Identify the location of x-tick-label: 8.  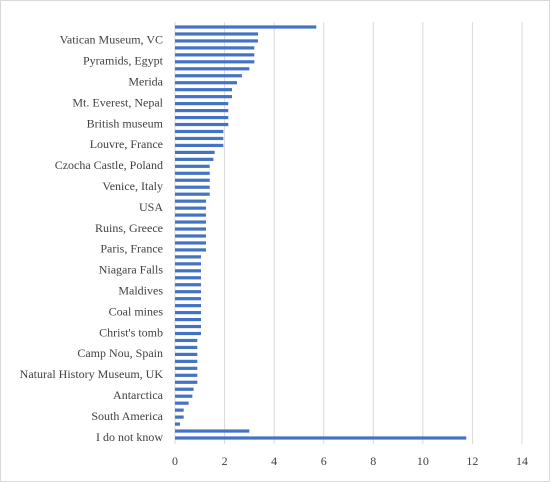
(373, 461).